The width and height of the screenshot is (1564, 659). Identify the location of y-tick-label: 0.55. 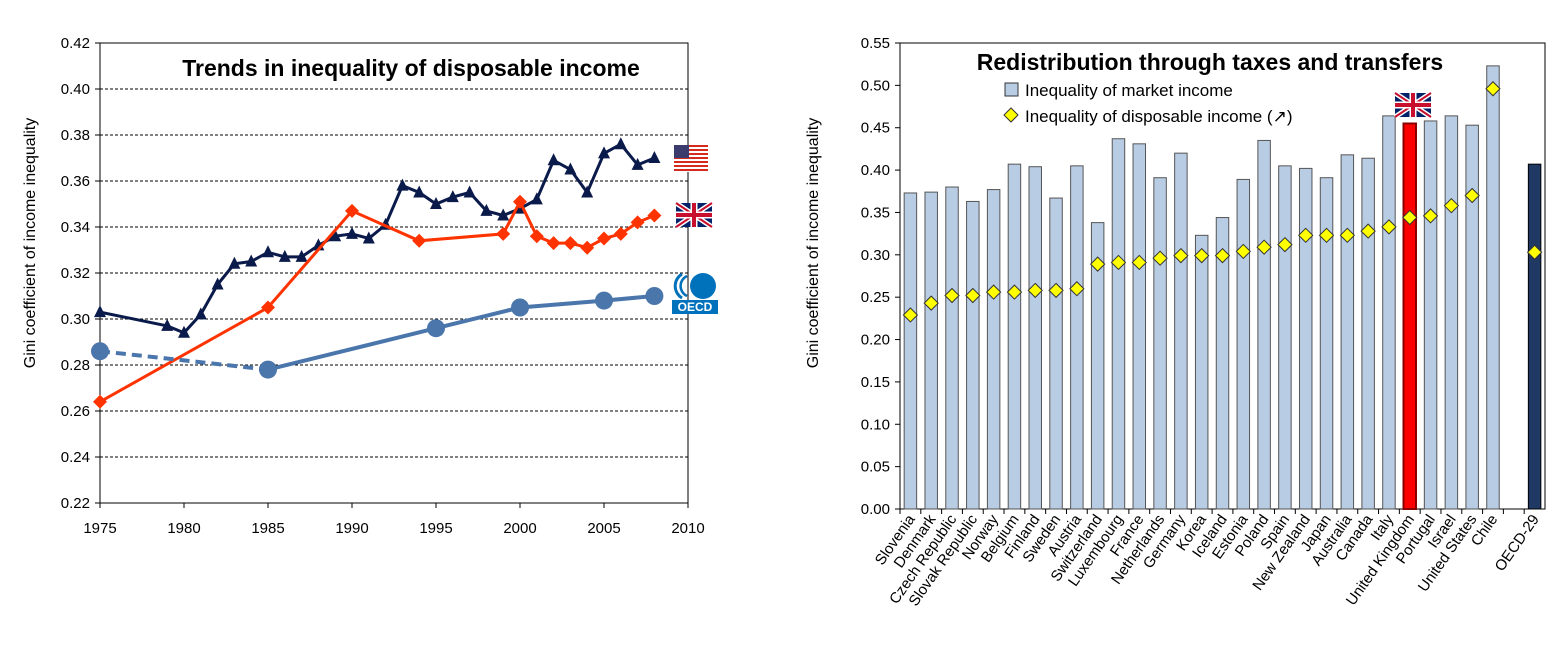
(875, 43).